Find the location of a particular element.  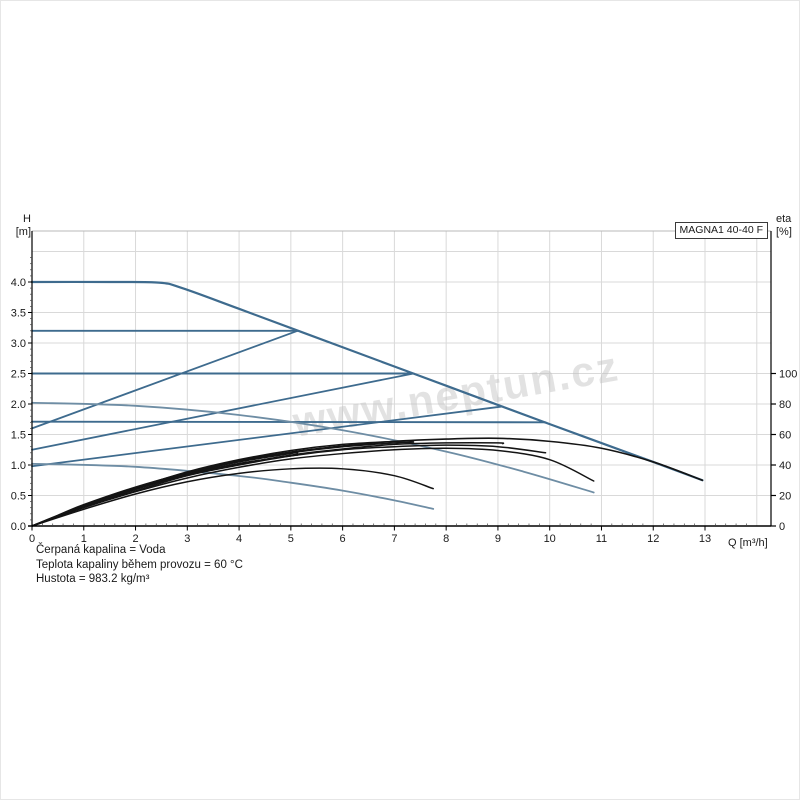

eta-axis-tick-label: 20 is located at coordinates (785, 497).